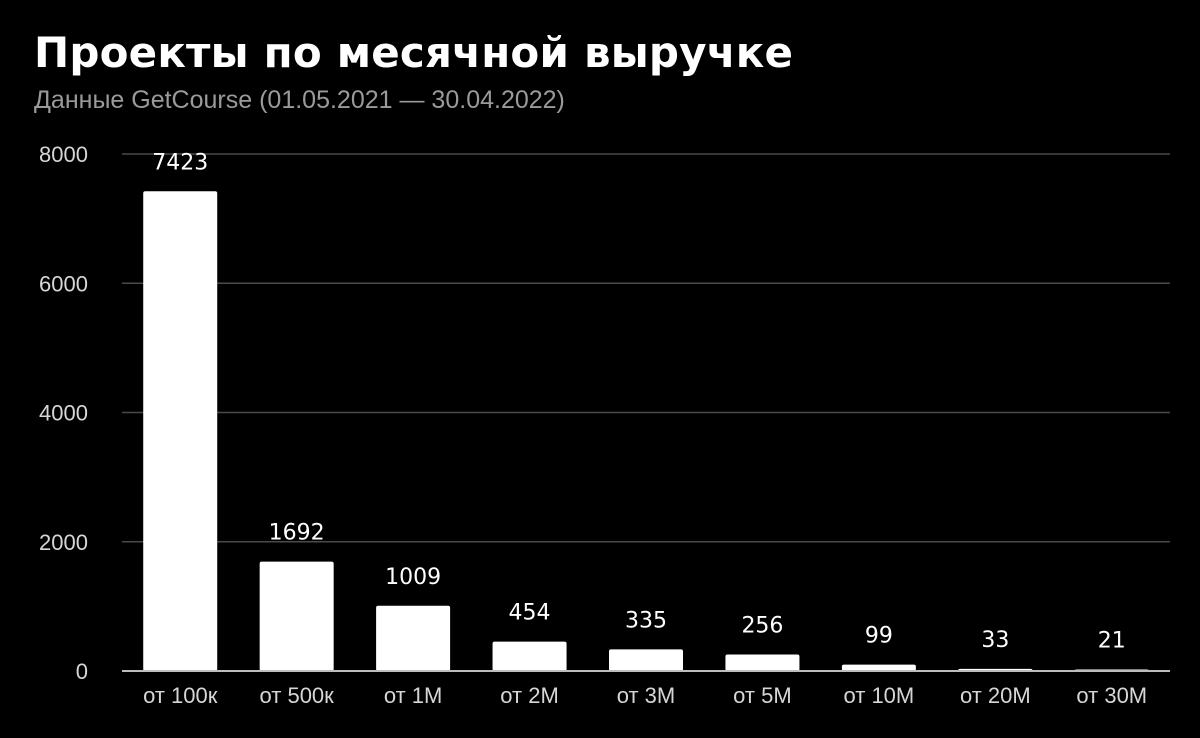  I want to click on x-tick-label: от 5М, so click(762, 695).